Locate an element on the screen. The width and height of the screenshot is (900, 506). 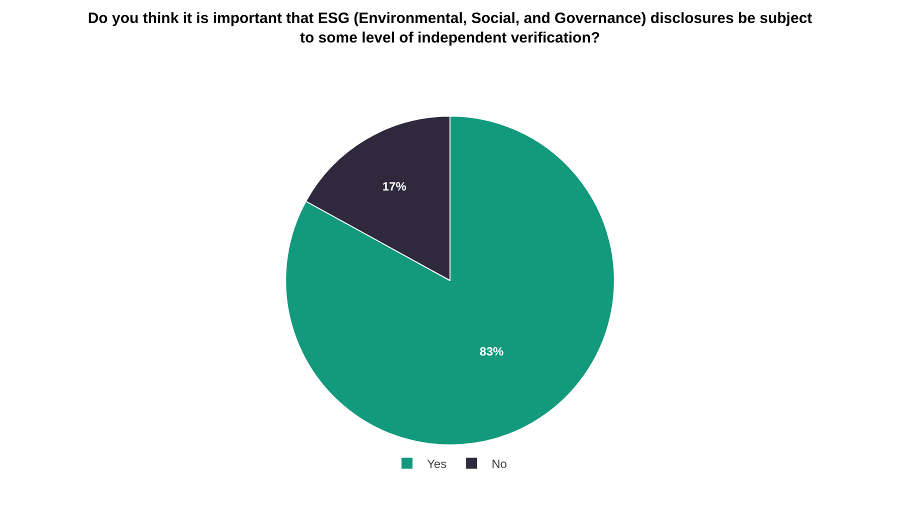
data-label: 17% is located at coordinates (394, 187).